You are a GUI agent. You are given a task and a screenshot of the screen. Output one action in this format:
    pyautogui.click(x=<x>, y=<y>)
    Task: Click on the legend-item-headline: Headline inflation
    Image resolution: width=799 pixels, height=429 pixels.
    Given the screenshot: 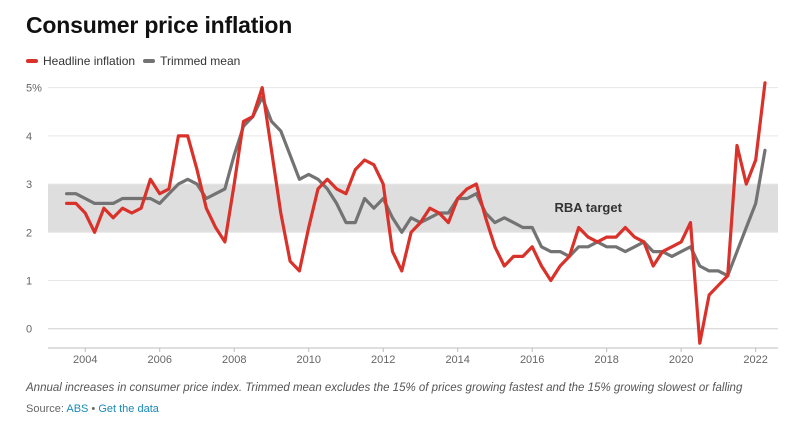 What is the action you would take?
    pyautogui.click(x=80, y=61)
    